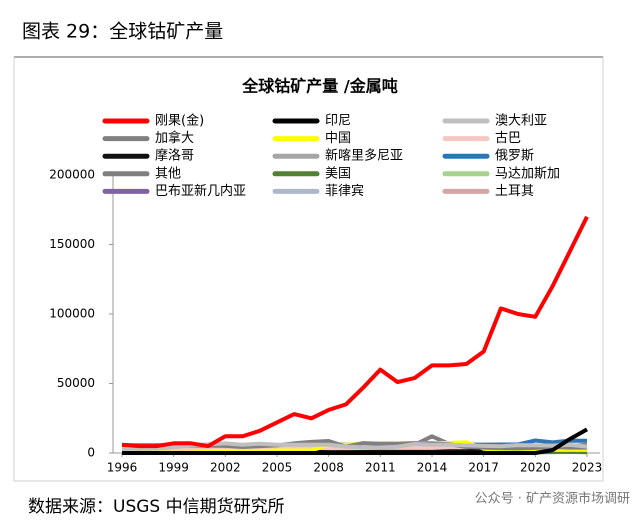 This screenshot has height=525, width=643. Describe the element at coordinates (521, 121) in the screenshot. I see `legend-label: 澳大利亚` at that location.